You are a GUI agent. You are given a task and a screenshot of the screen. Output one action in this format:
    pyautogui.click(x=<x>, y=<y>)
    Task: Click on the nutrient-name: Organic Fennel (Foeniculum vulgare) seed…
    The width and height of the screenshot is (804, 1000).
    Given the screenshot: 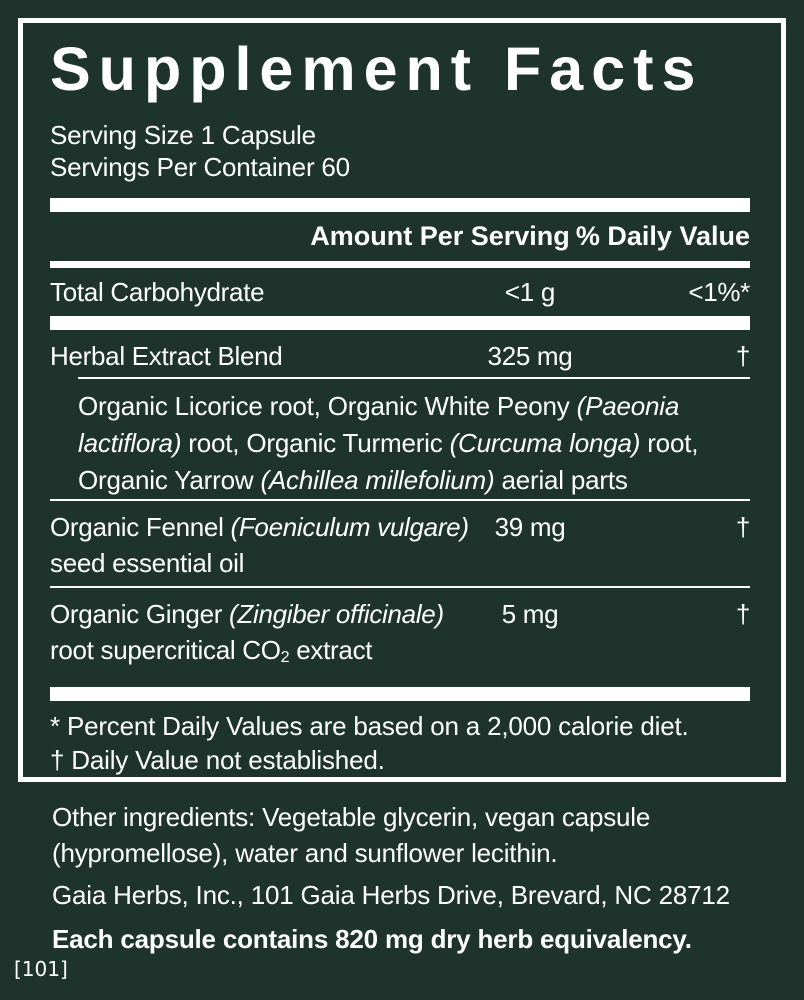 What is the action you would take?
    pyautogui.click(x=259, y=545)
    